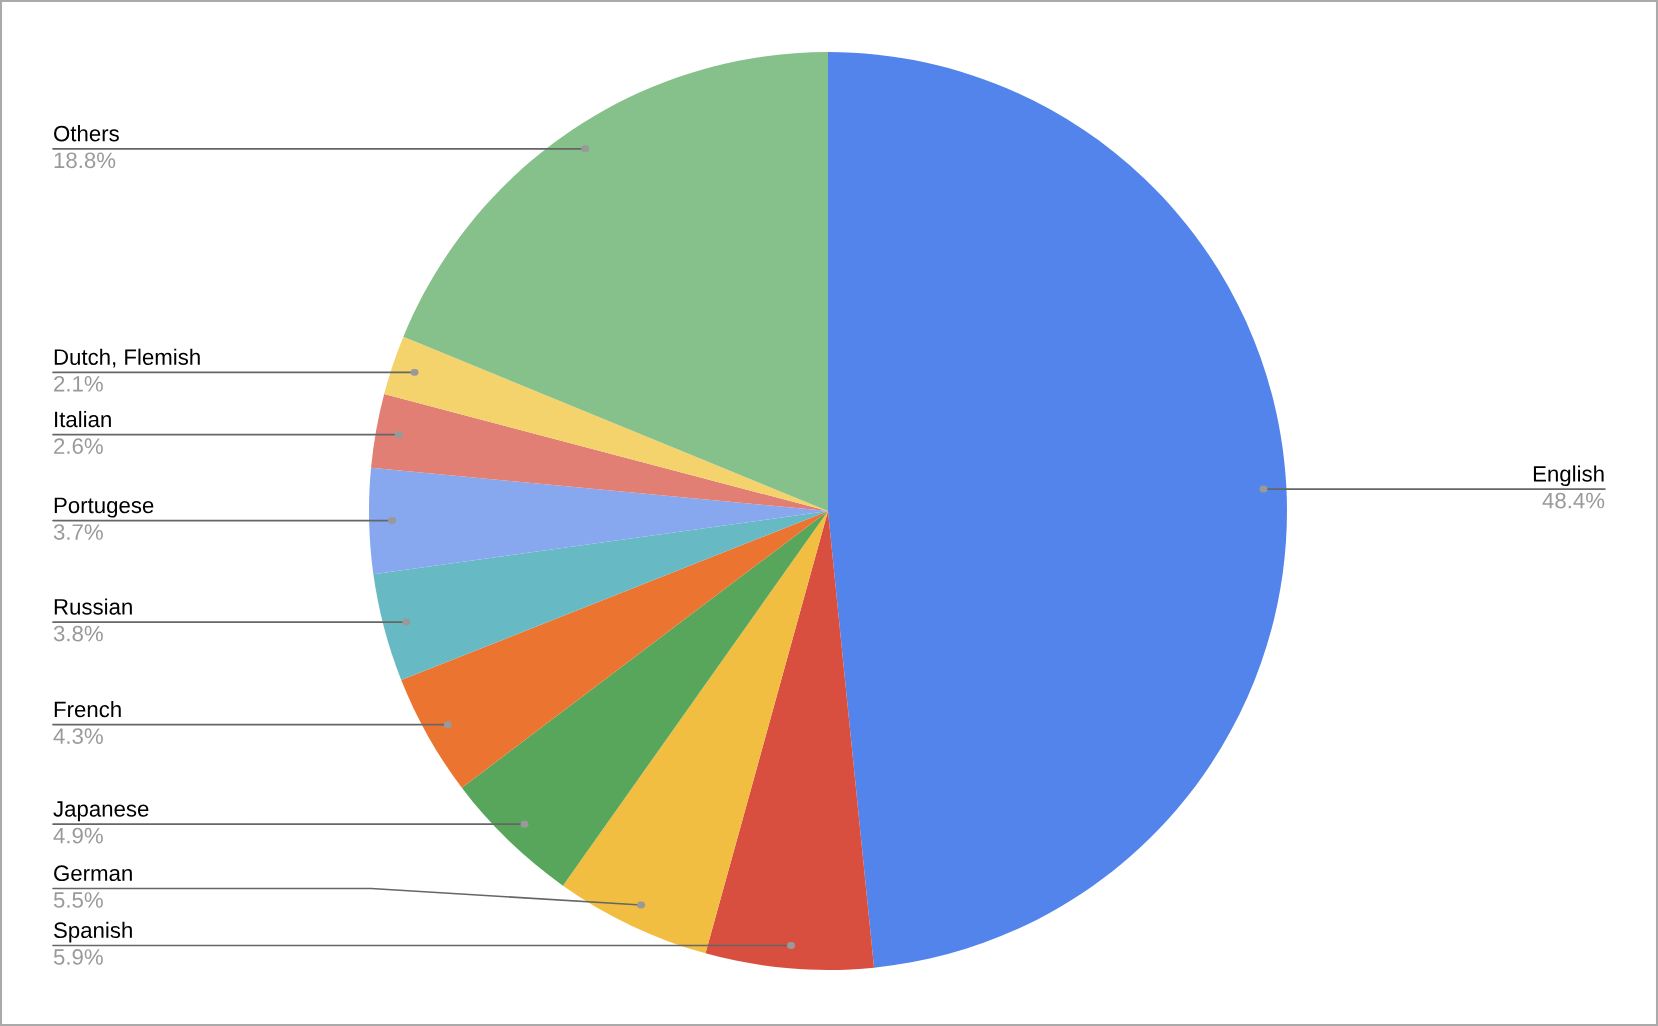 The image size is (1658, 1026). Describe the element at coordinates (78, 957) in the screenshot. I see `data-label: 5.9%` at that location.